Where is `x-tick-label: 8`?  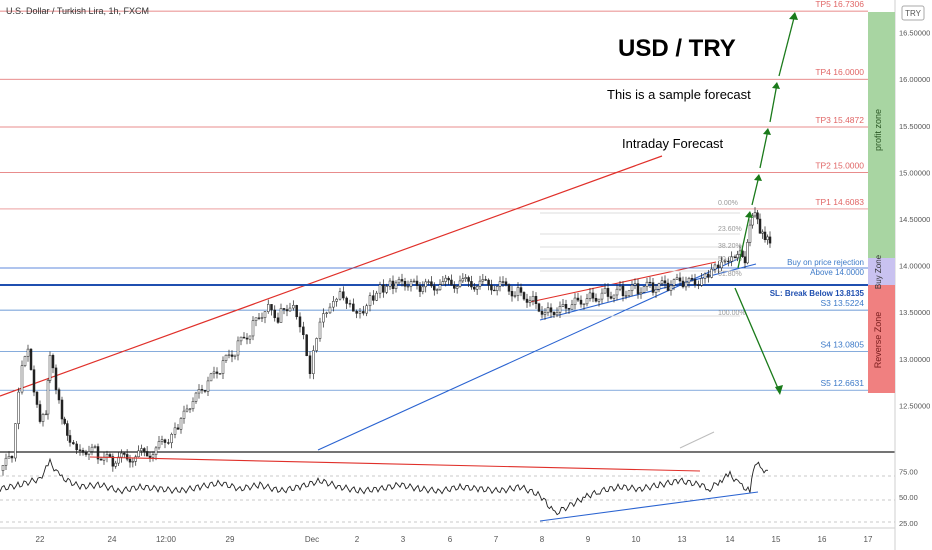
x-tick-label: 8 is located at coordinates (542, 539).